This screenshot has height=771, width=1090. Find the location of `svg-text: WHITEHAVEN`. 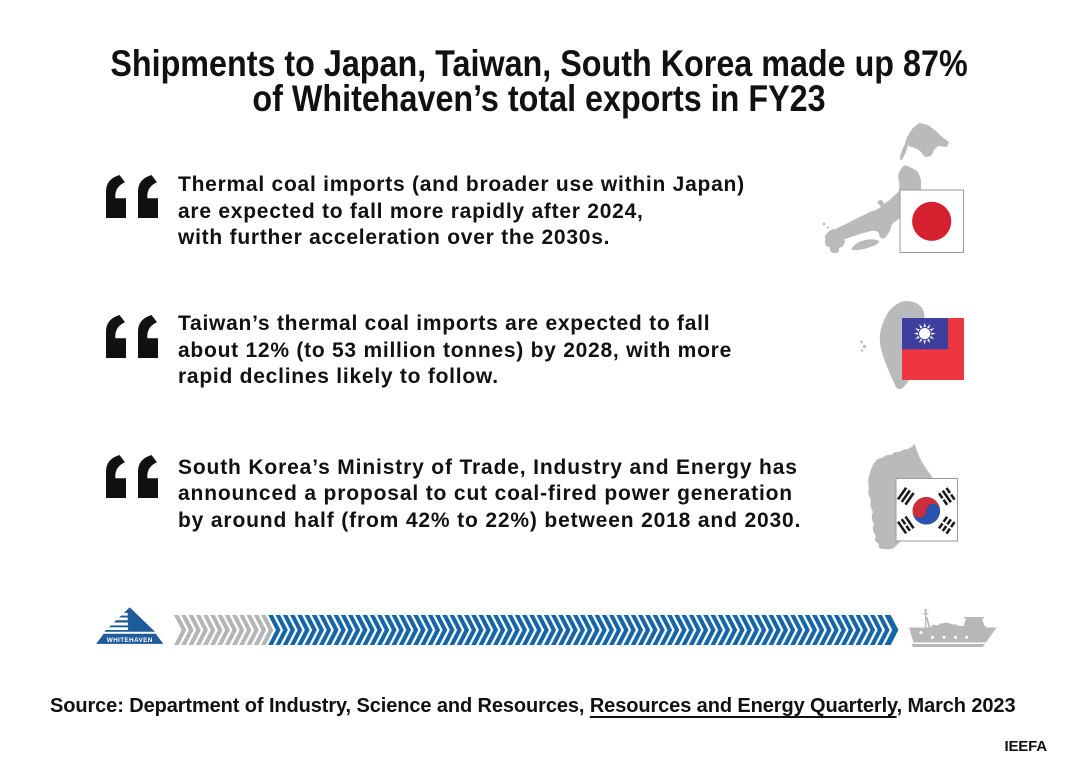

svg-text: WHITEHAVEN is located at coordinates (130, 640).